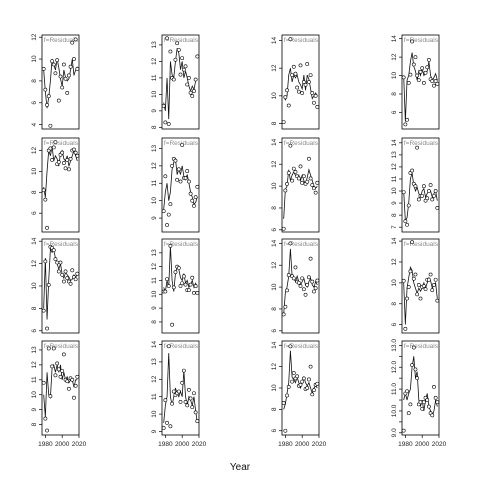  What do you see at coordinates (199, 444) in the screenshot?
I see `x-tick-label: 2020` at bounding box center [199, 444].